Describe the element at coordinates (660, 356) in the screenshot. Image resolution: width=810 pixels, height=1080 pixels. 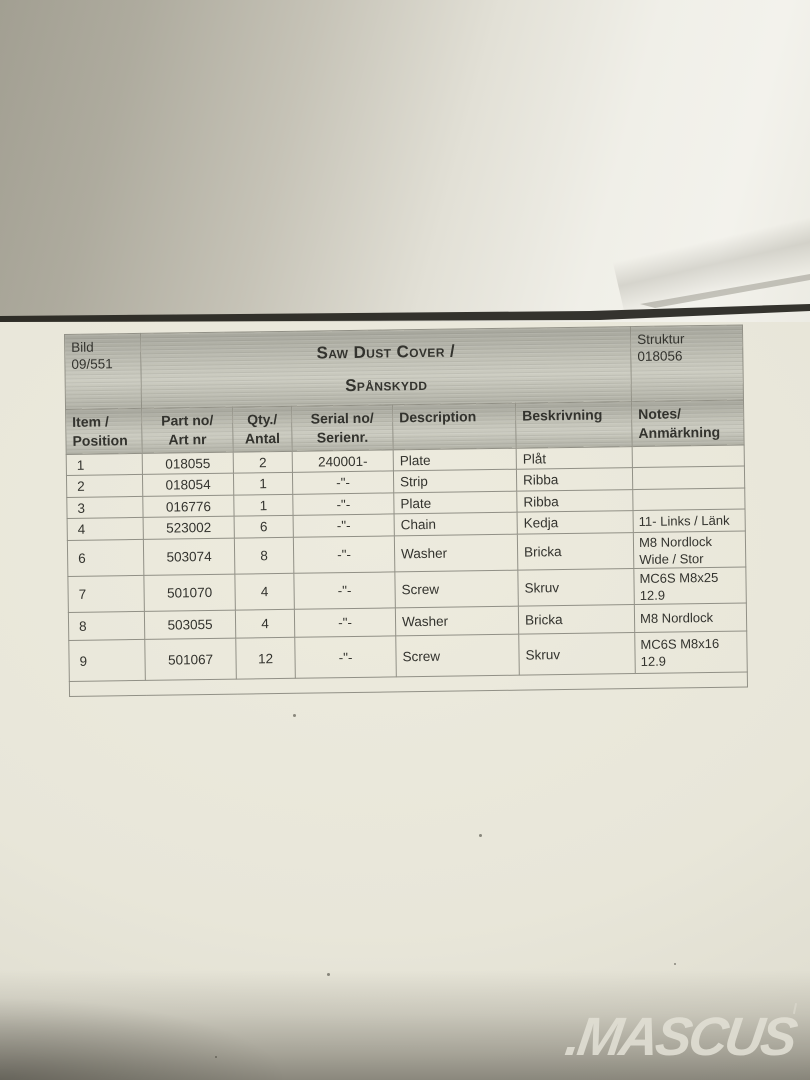
I see `struktur-value: 018056` at that location.